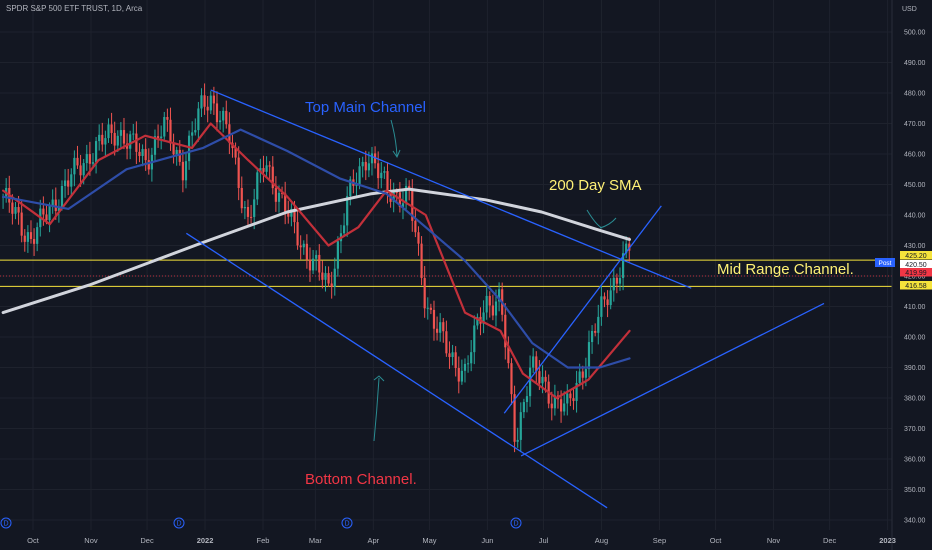  Describe the element at coordinates (74, 8) in the screenshot. I see `chart-title: SPDR S&P 500 ETF TRUST, 1D, Arca` at that location.